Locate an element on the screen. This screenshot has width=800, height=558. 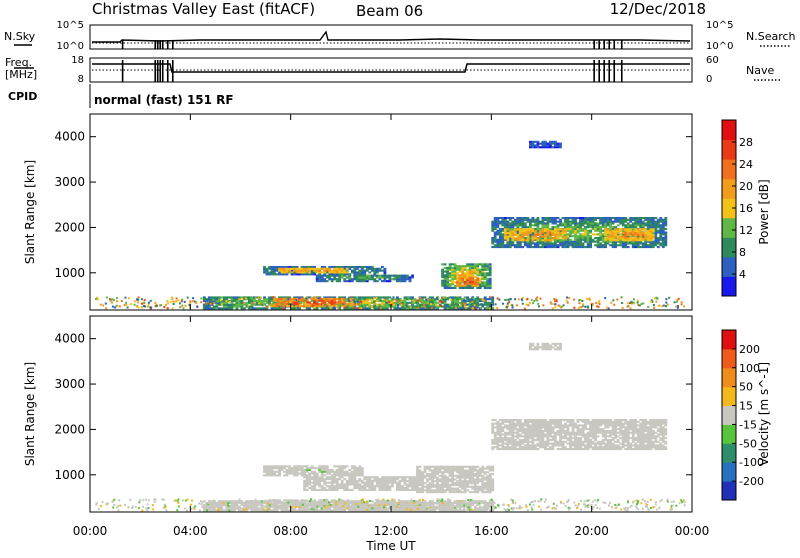
heatmap-cell-0-1944 is located at coordinates (578, 233).